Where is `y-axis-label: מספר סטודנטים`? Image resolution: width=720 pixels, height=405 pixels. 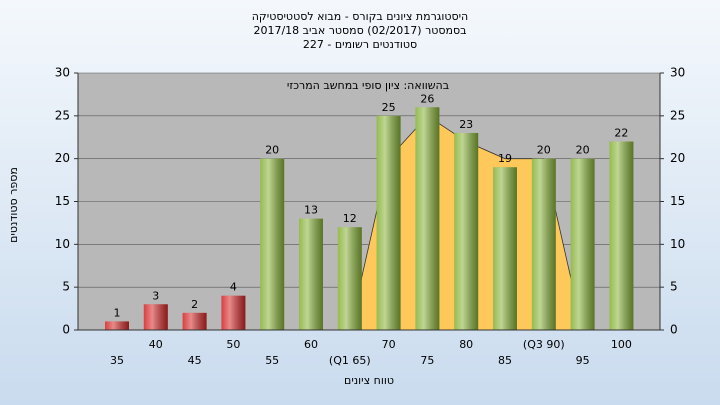
y-axis-label: מספר סטודנטים is located at coordinates (13, 205).